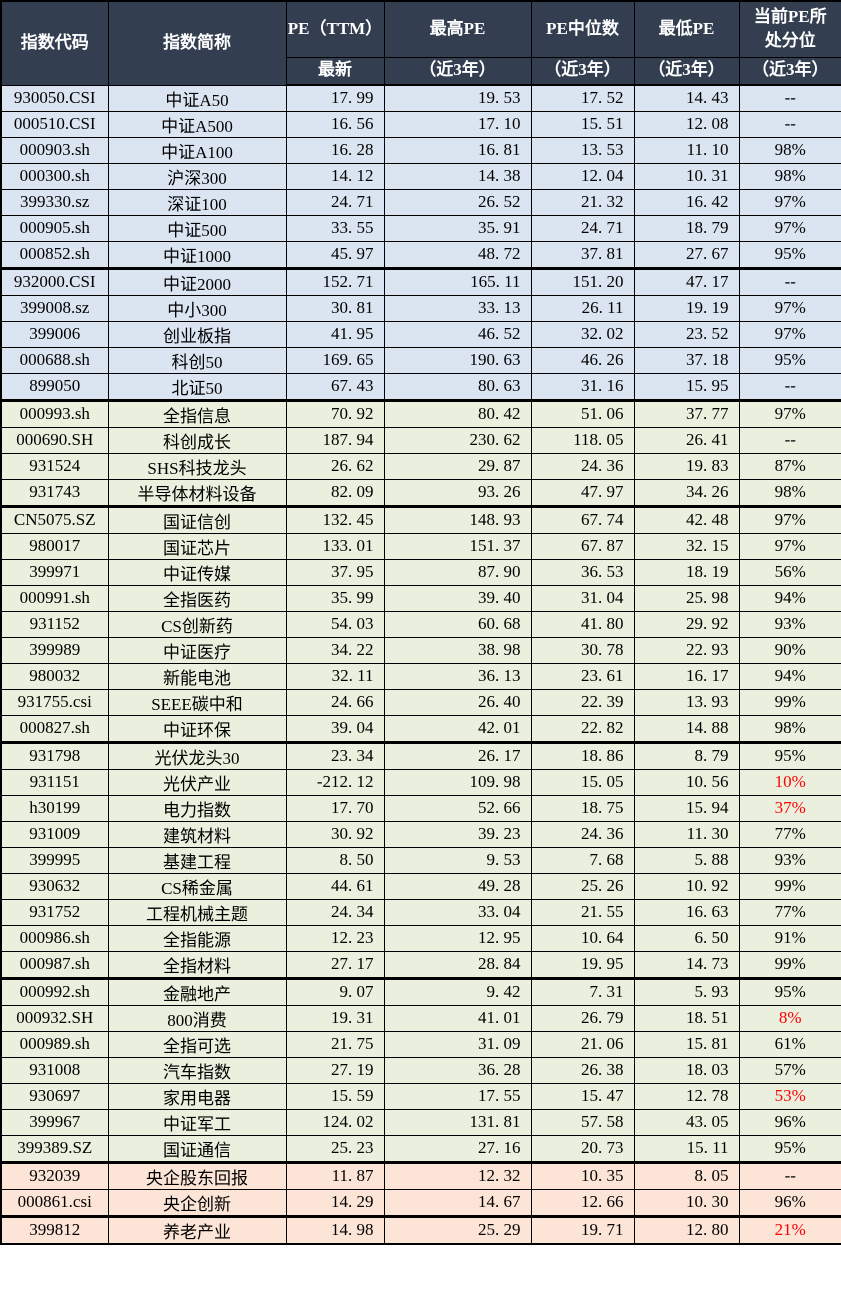 Image resolution: width=841 pixels, height=1292 pixels. What do you see at coordinates (197, 1175) in the screenshot?
I see `index-name-cell: 央企股东回报` at bounding box center [197, 1175].